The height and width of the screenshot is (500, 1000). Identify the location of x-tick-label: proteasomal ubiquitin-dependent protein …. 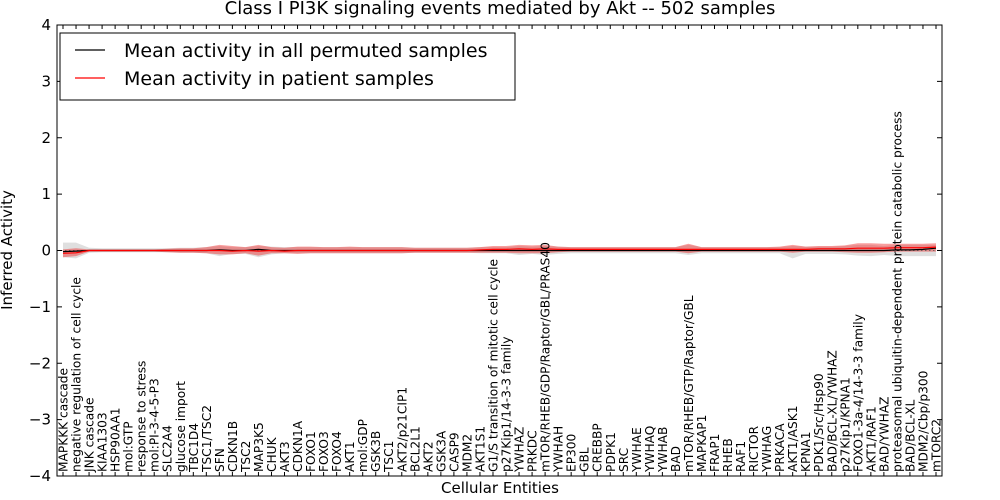
(897, 291).